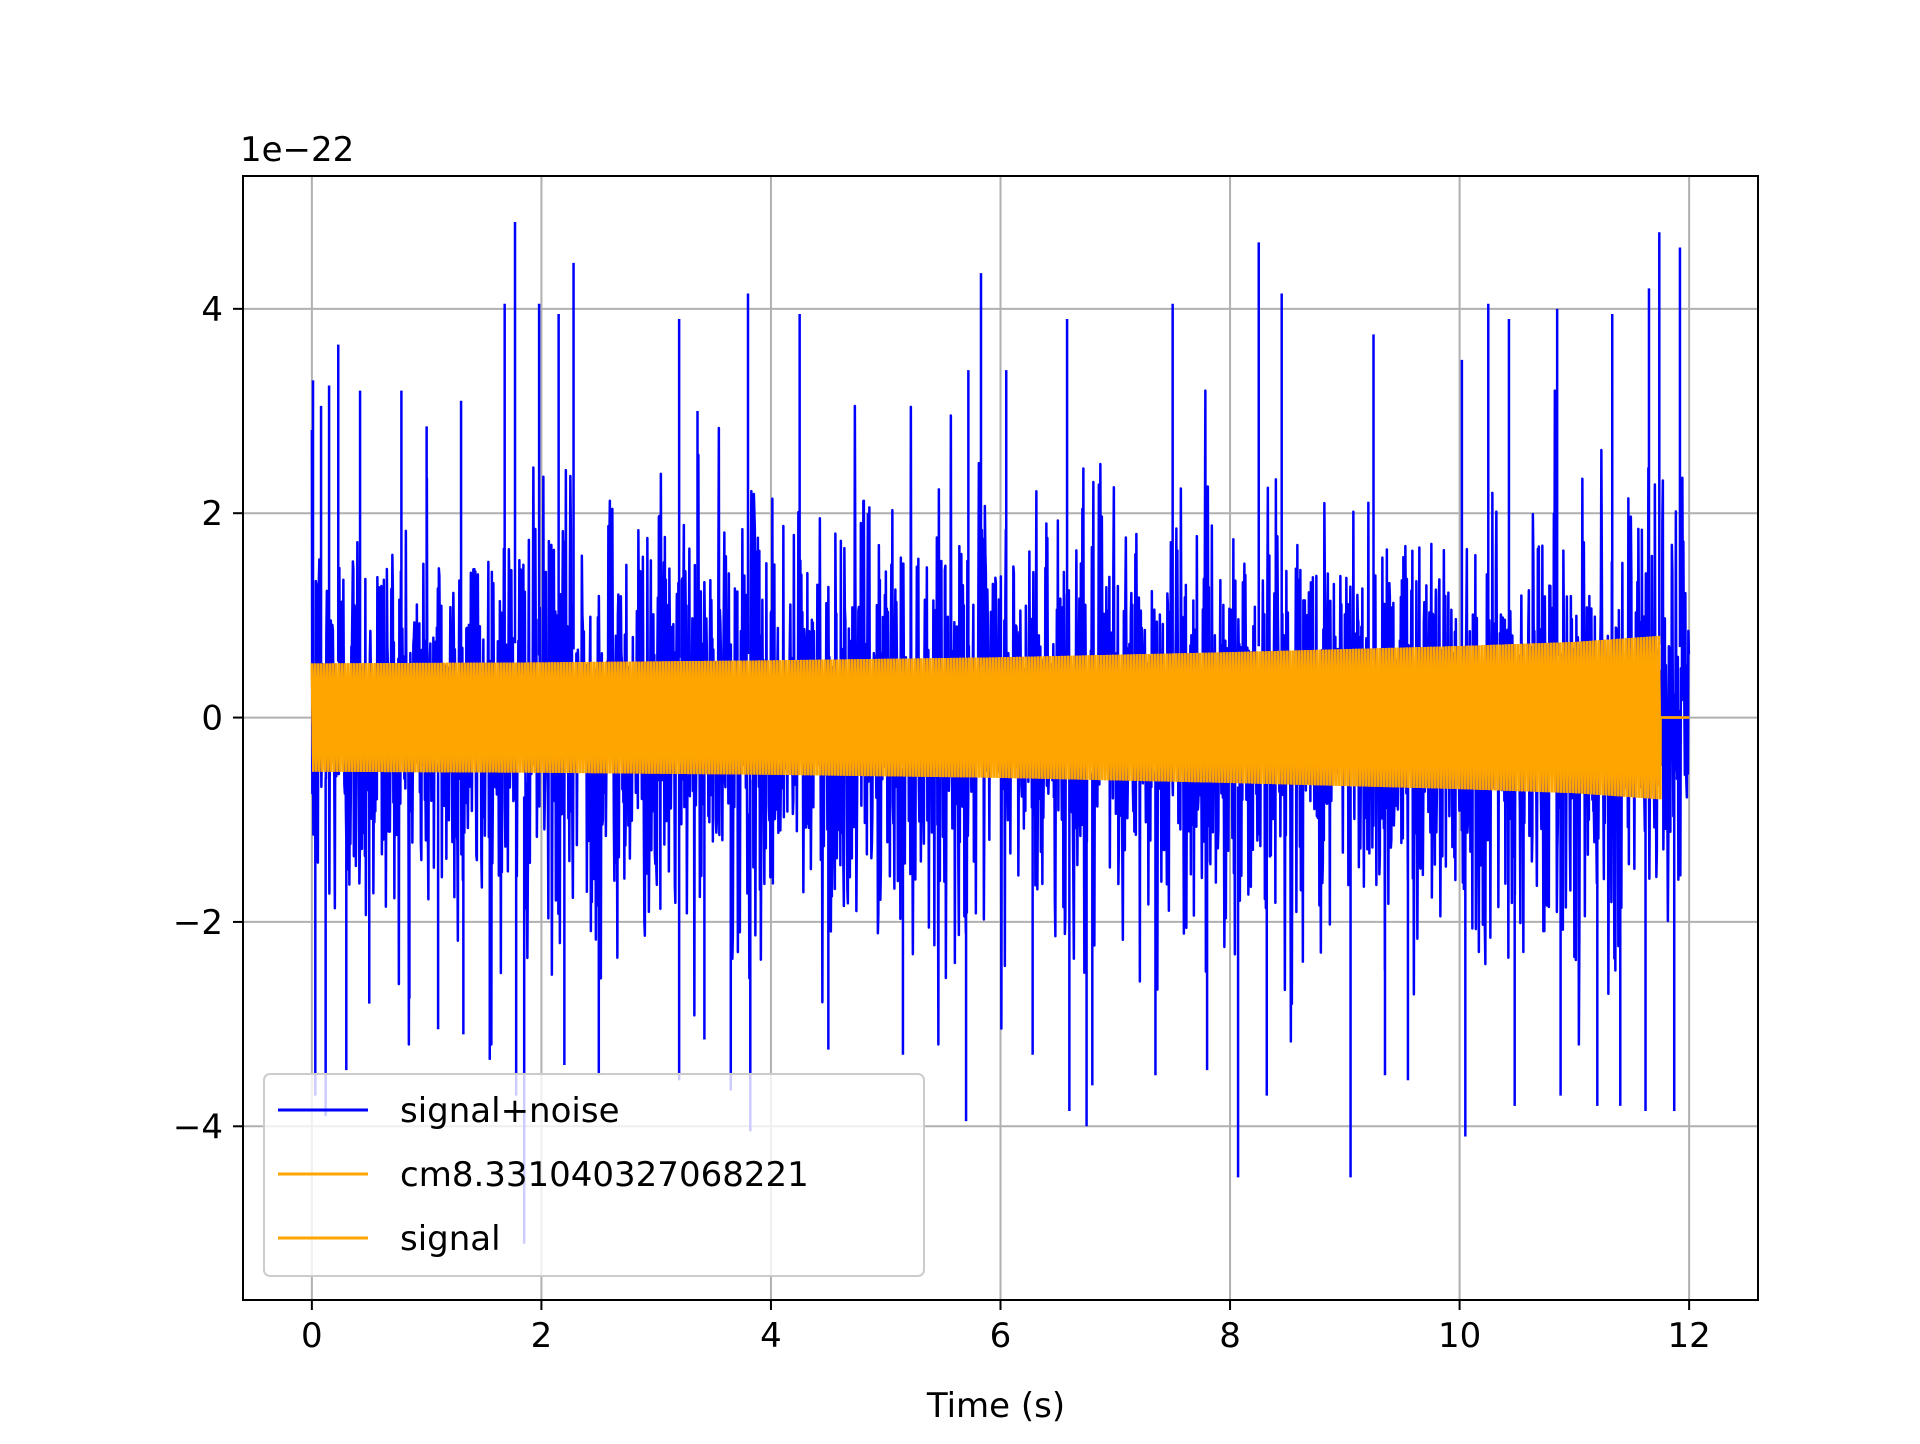 Image resolution: width=1920 pixels, height=1444 pixels. What do you see at coordinates (1000, 717) in the screenshot?
I see `series-signal` at bounding box center [1000, 717].